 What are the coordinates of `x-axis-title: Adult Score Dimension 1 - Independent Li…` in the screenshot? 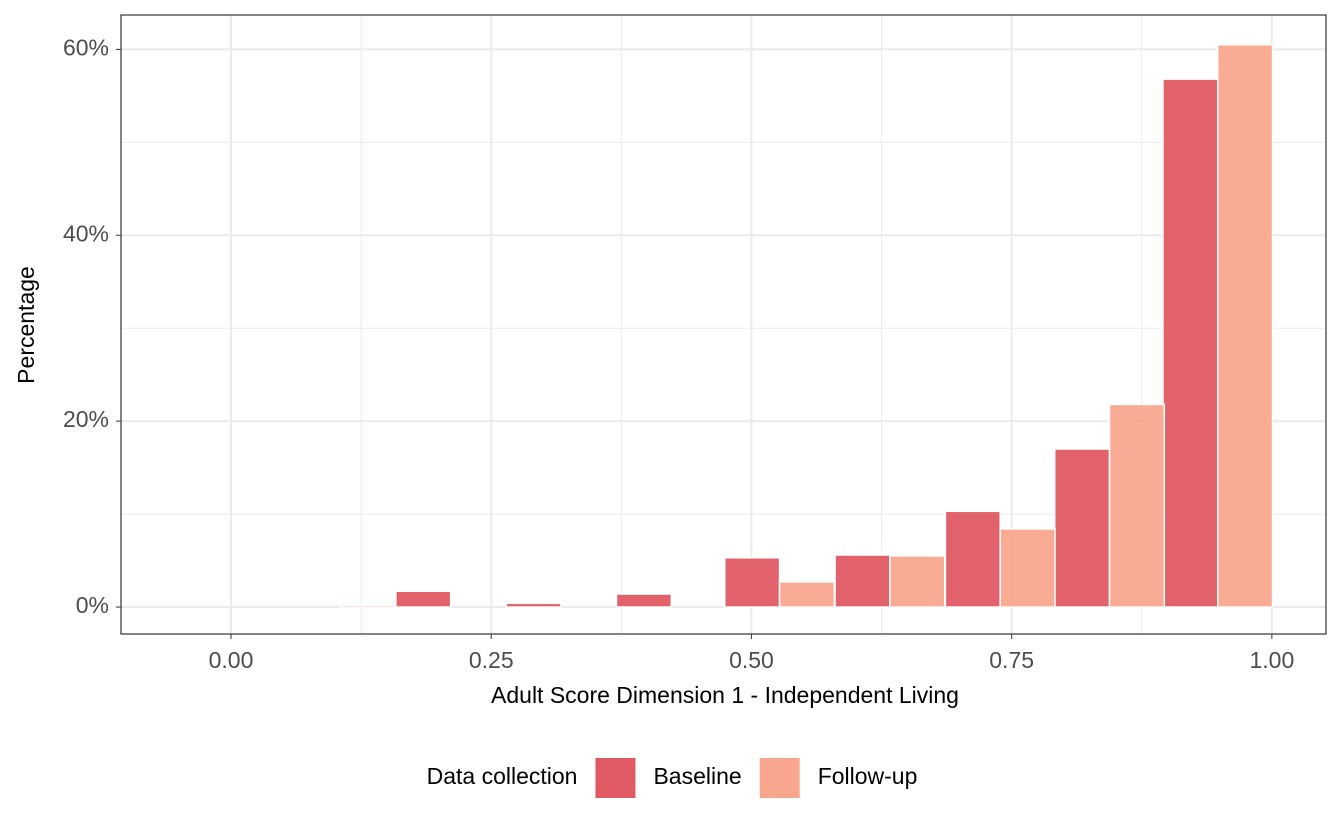 It's located at (725, 695).